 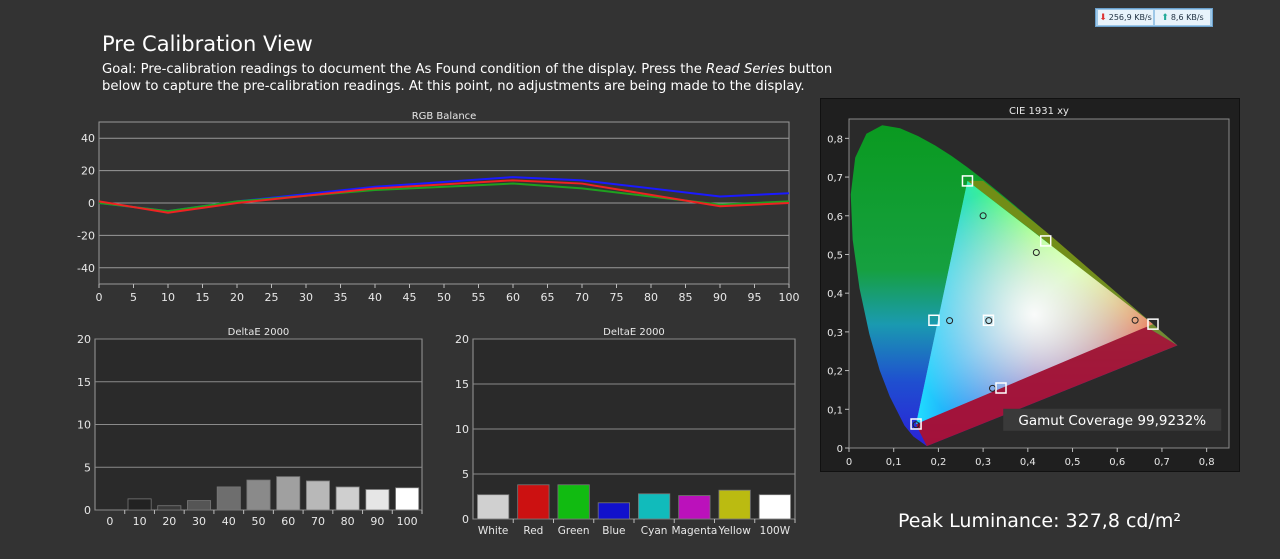 I want to click on de-color-ytick-label: 0, so click(x=465, y=519).